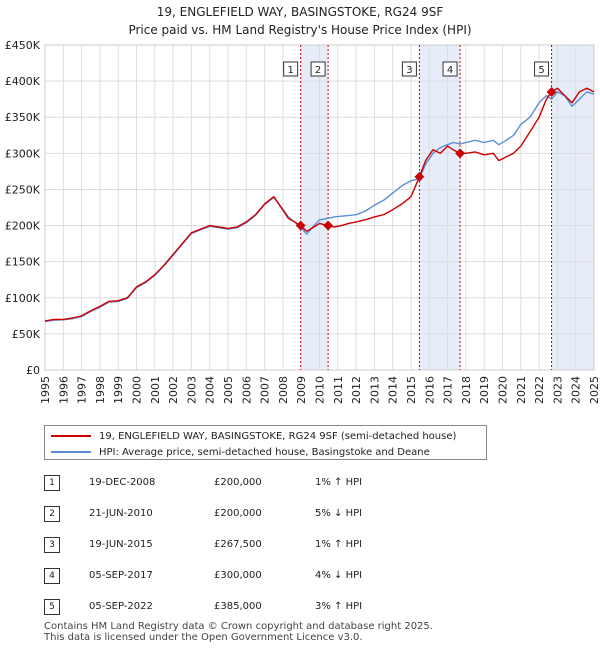 This screenshot has height=650, width=600. I want to click on table-row: 4 05-SEP-2017 £300,000 4% ↓ HPI, so click(224, 577).